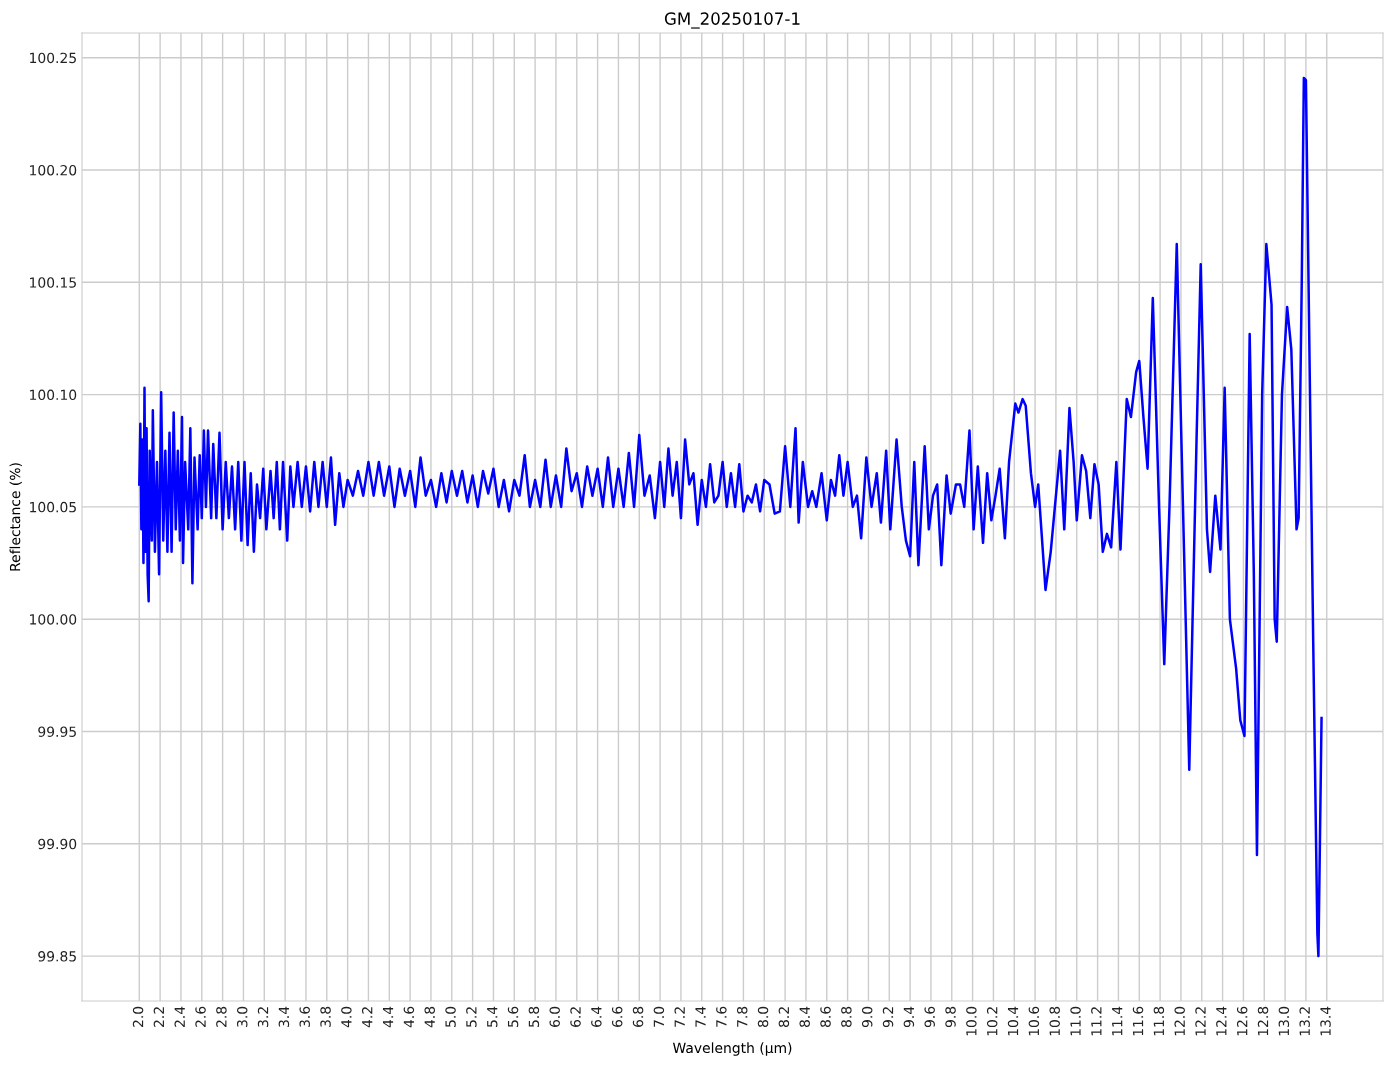 This screenshot has height=1069, width=1394. What do you see at coordinates (388, 1017) in the screenshot?
I see `x-tick-label: 4.4` at bounding box center [388, 1017].